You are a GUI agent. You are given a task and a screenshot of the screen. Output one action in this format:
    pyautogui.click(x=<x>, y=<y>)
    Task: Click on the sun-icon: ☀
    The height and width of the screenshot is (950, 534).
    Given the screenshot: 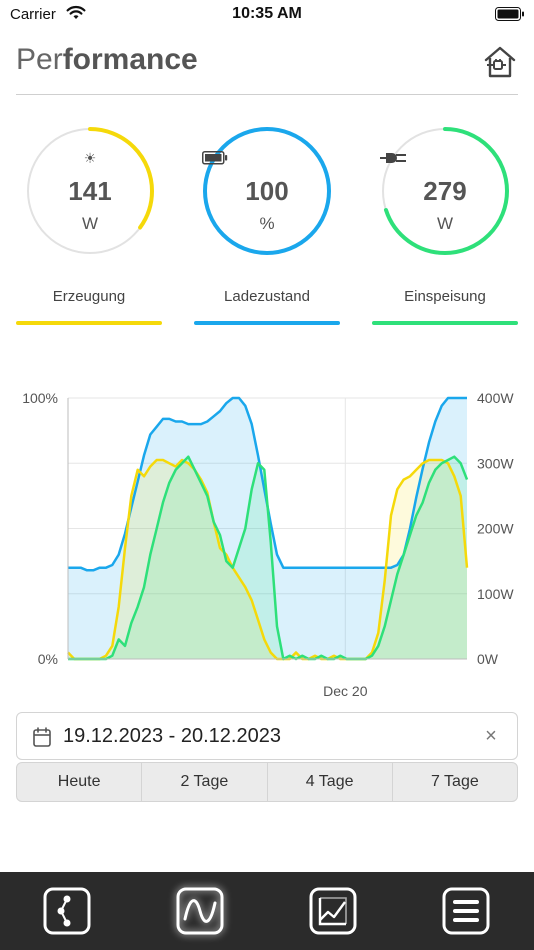 What is the action you would take?
    pyautogui.click(x=90, y=158)
    